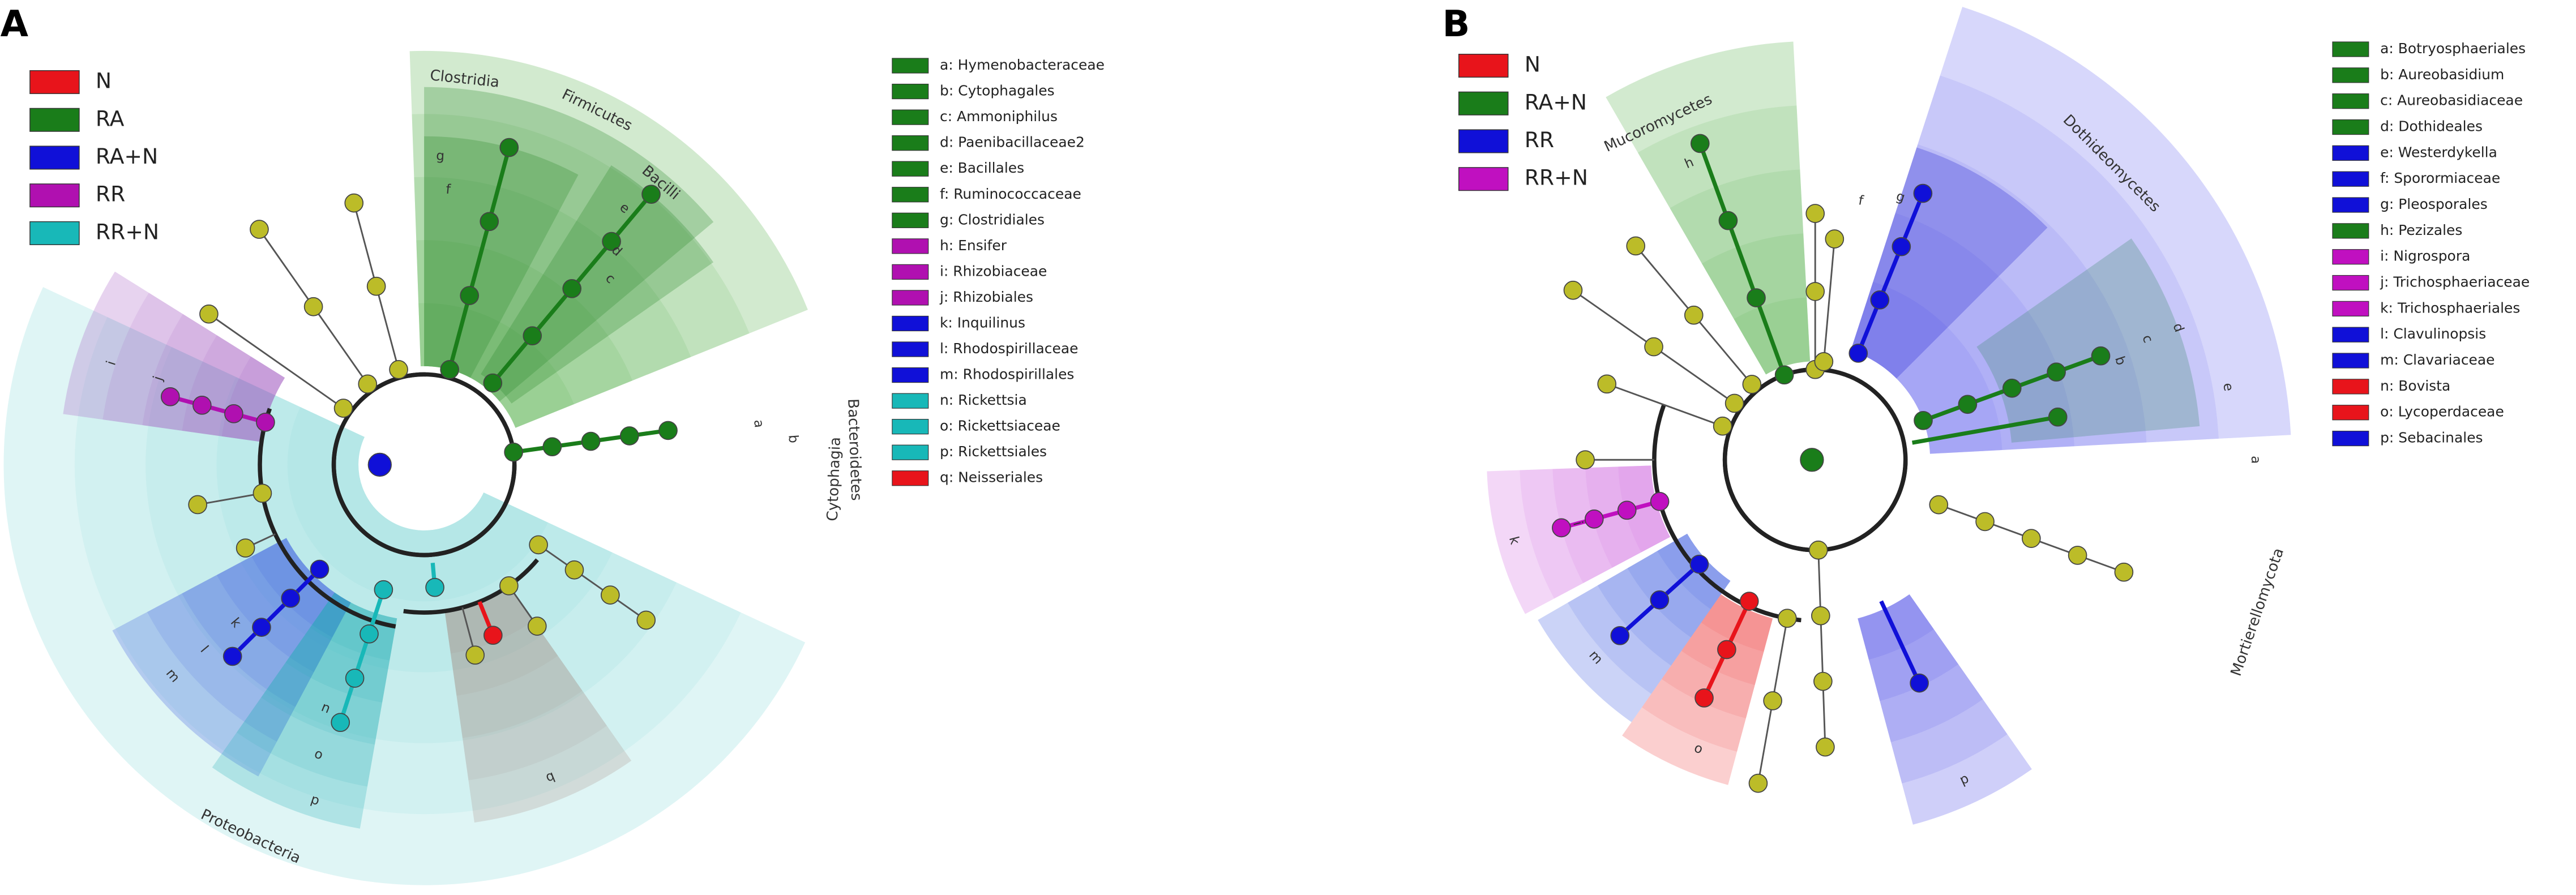 The width and height of the screenshot is (2576, 895). Describe the element at coordinates (2425, 256) in the screenshot. I see `key-label: i: Nigrospora` at that location.